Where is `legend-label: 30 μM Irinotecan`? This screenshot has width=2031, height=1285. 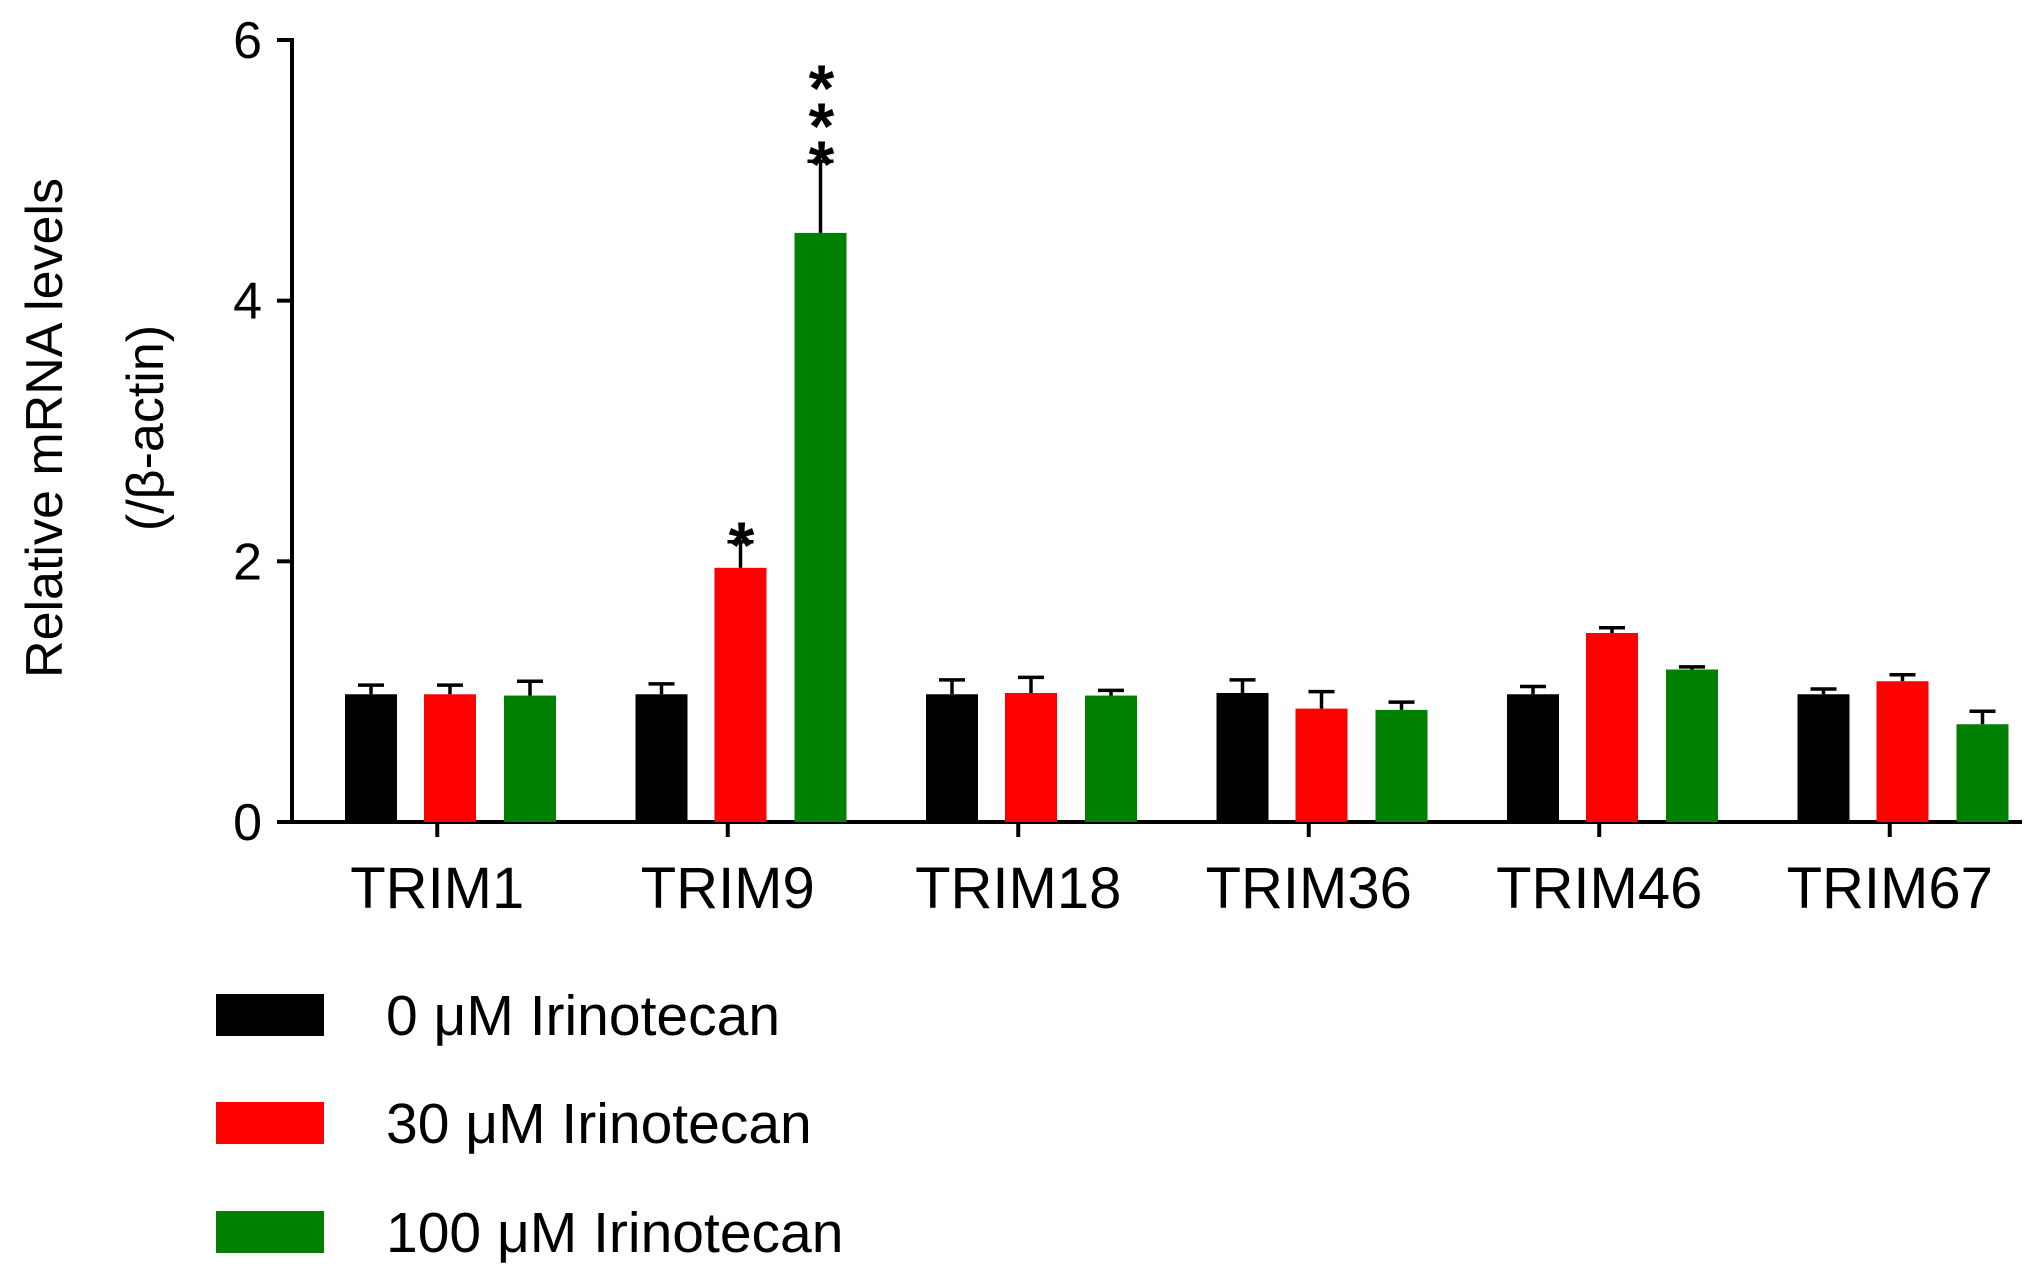 legend-label: 30 μM Irinotecan is located at coordinates (599, 1124).